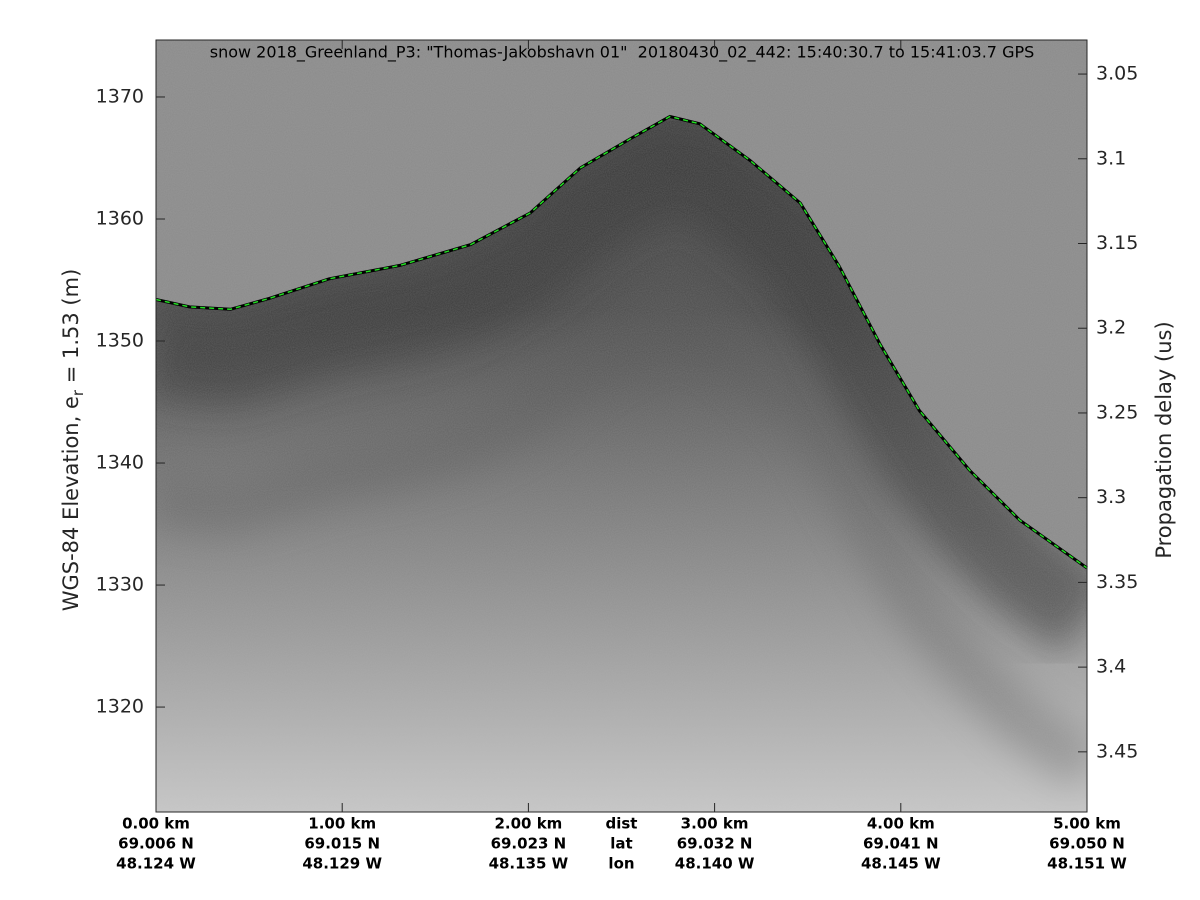  I want to click on x-tick-lat: 69.015 N, so click(342, 844).